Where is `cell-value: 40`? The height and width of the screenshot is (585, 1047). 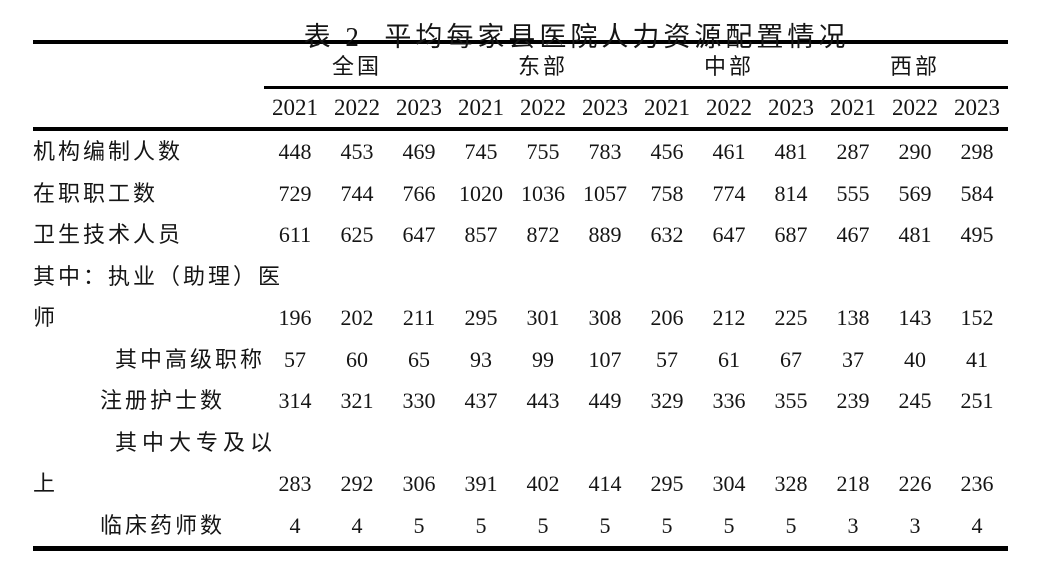
cell-value: 40 is located at coordinates (915, 359).